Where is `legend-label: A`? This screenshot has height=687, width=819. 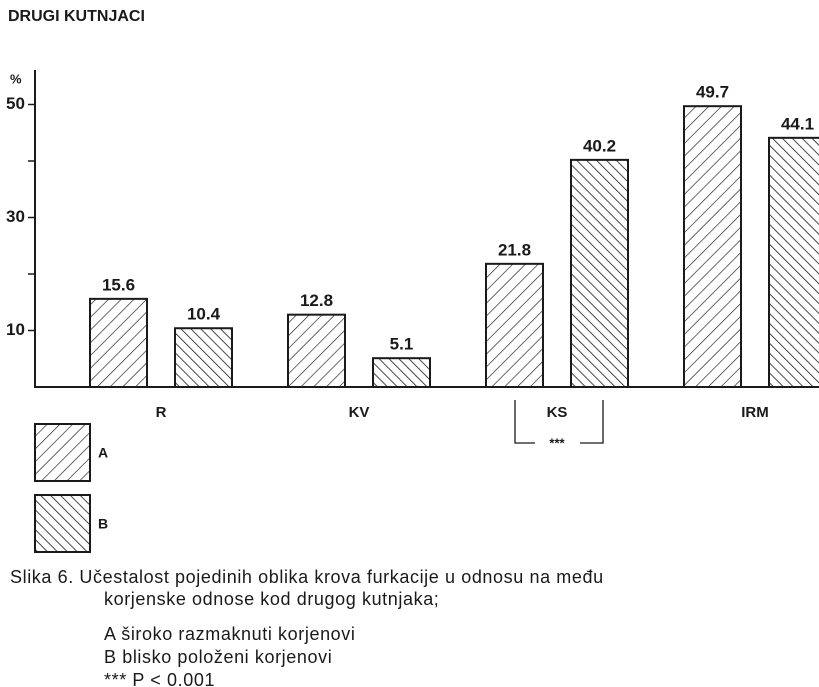
legend-label: A is located at coordinates (103, 453).